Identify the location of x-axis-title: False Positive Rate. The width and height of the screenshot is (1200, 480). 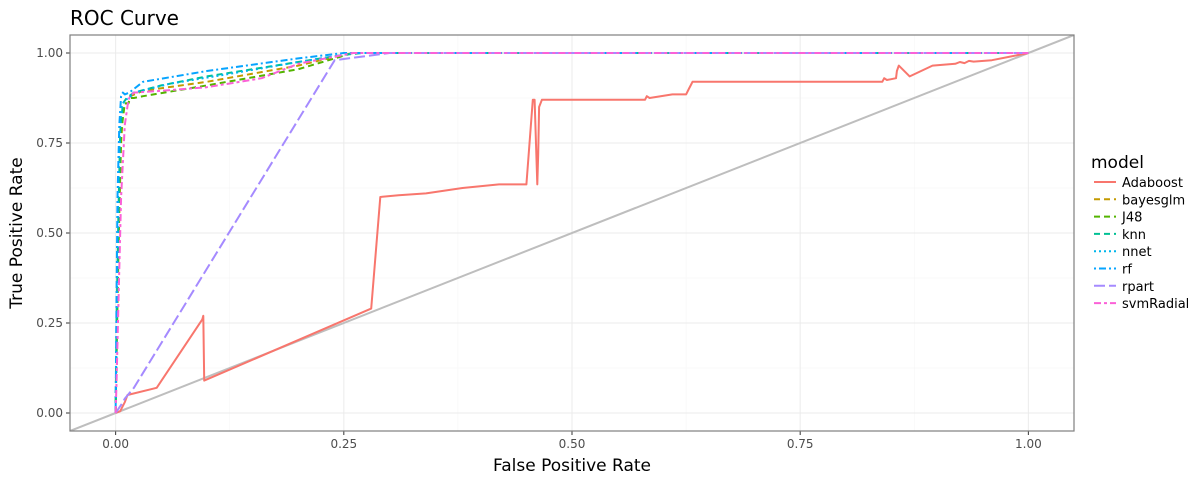
(572, 466).